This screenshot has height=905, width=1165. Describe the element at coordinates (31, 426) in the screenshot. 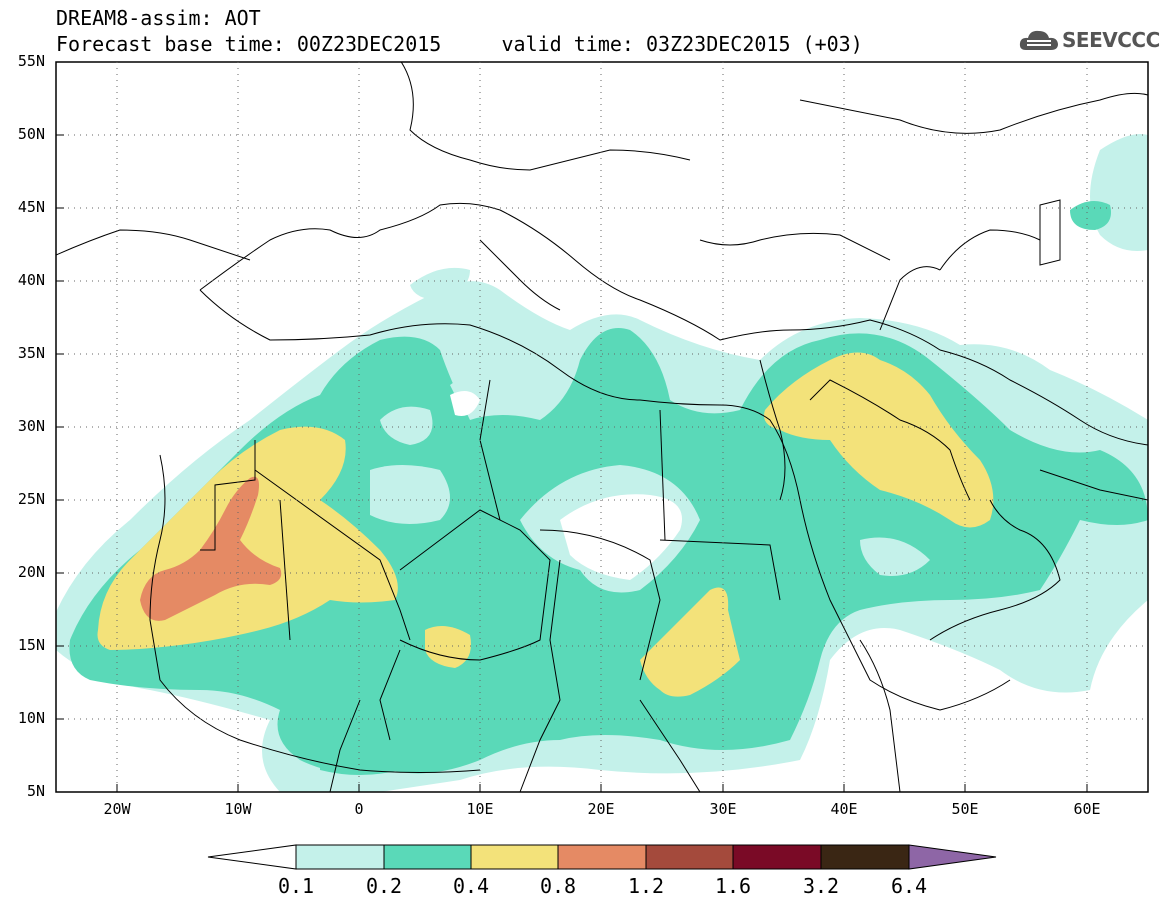

I see `lat-label: 30N` at that location.